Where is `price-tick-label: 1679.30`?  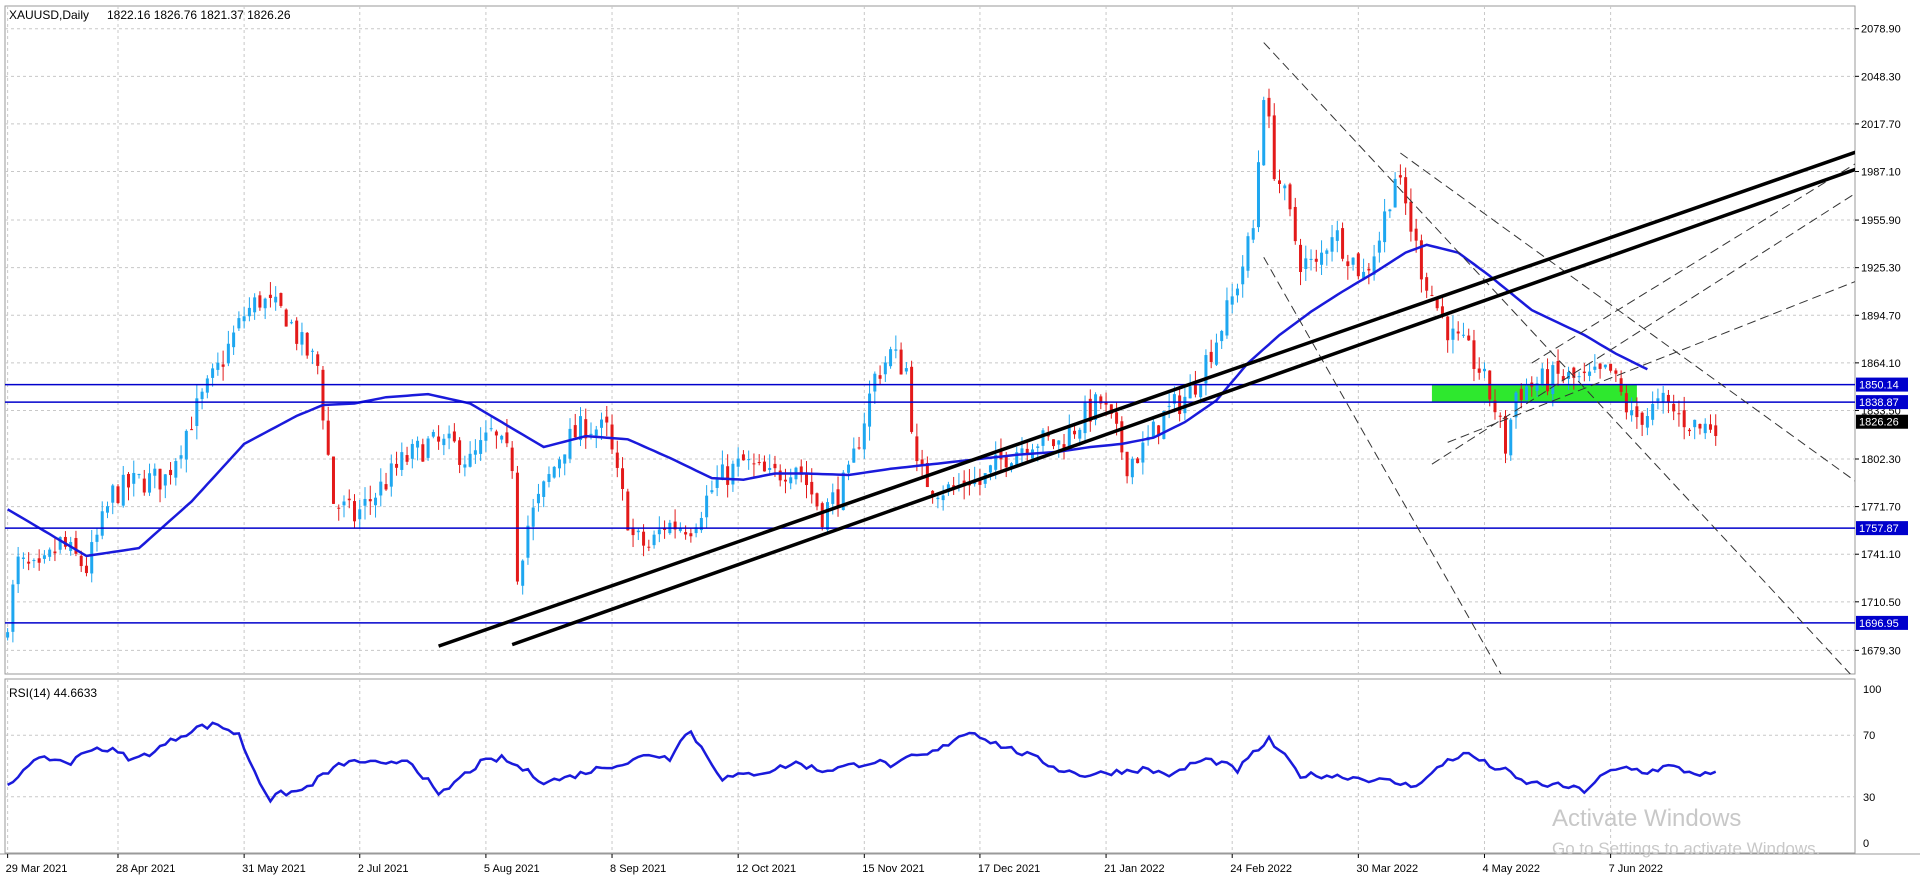 price-tick-label: 1679.30 is located at coordinates (1881, 651).